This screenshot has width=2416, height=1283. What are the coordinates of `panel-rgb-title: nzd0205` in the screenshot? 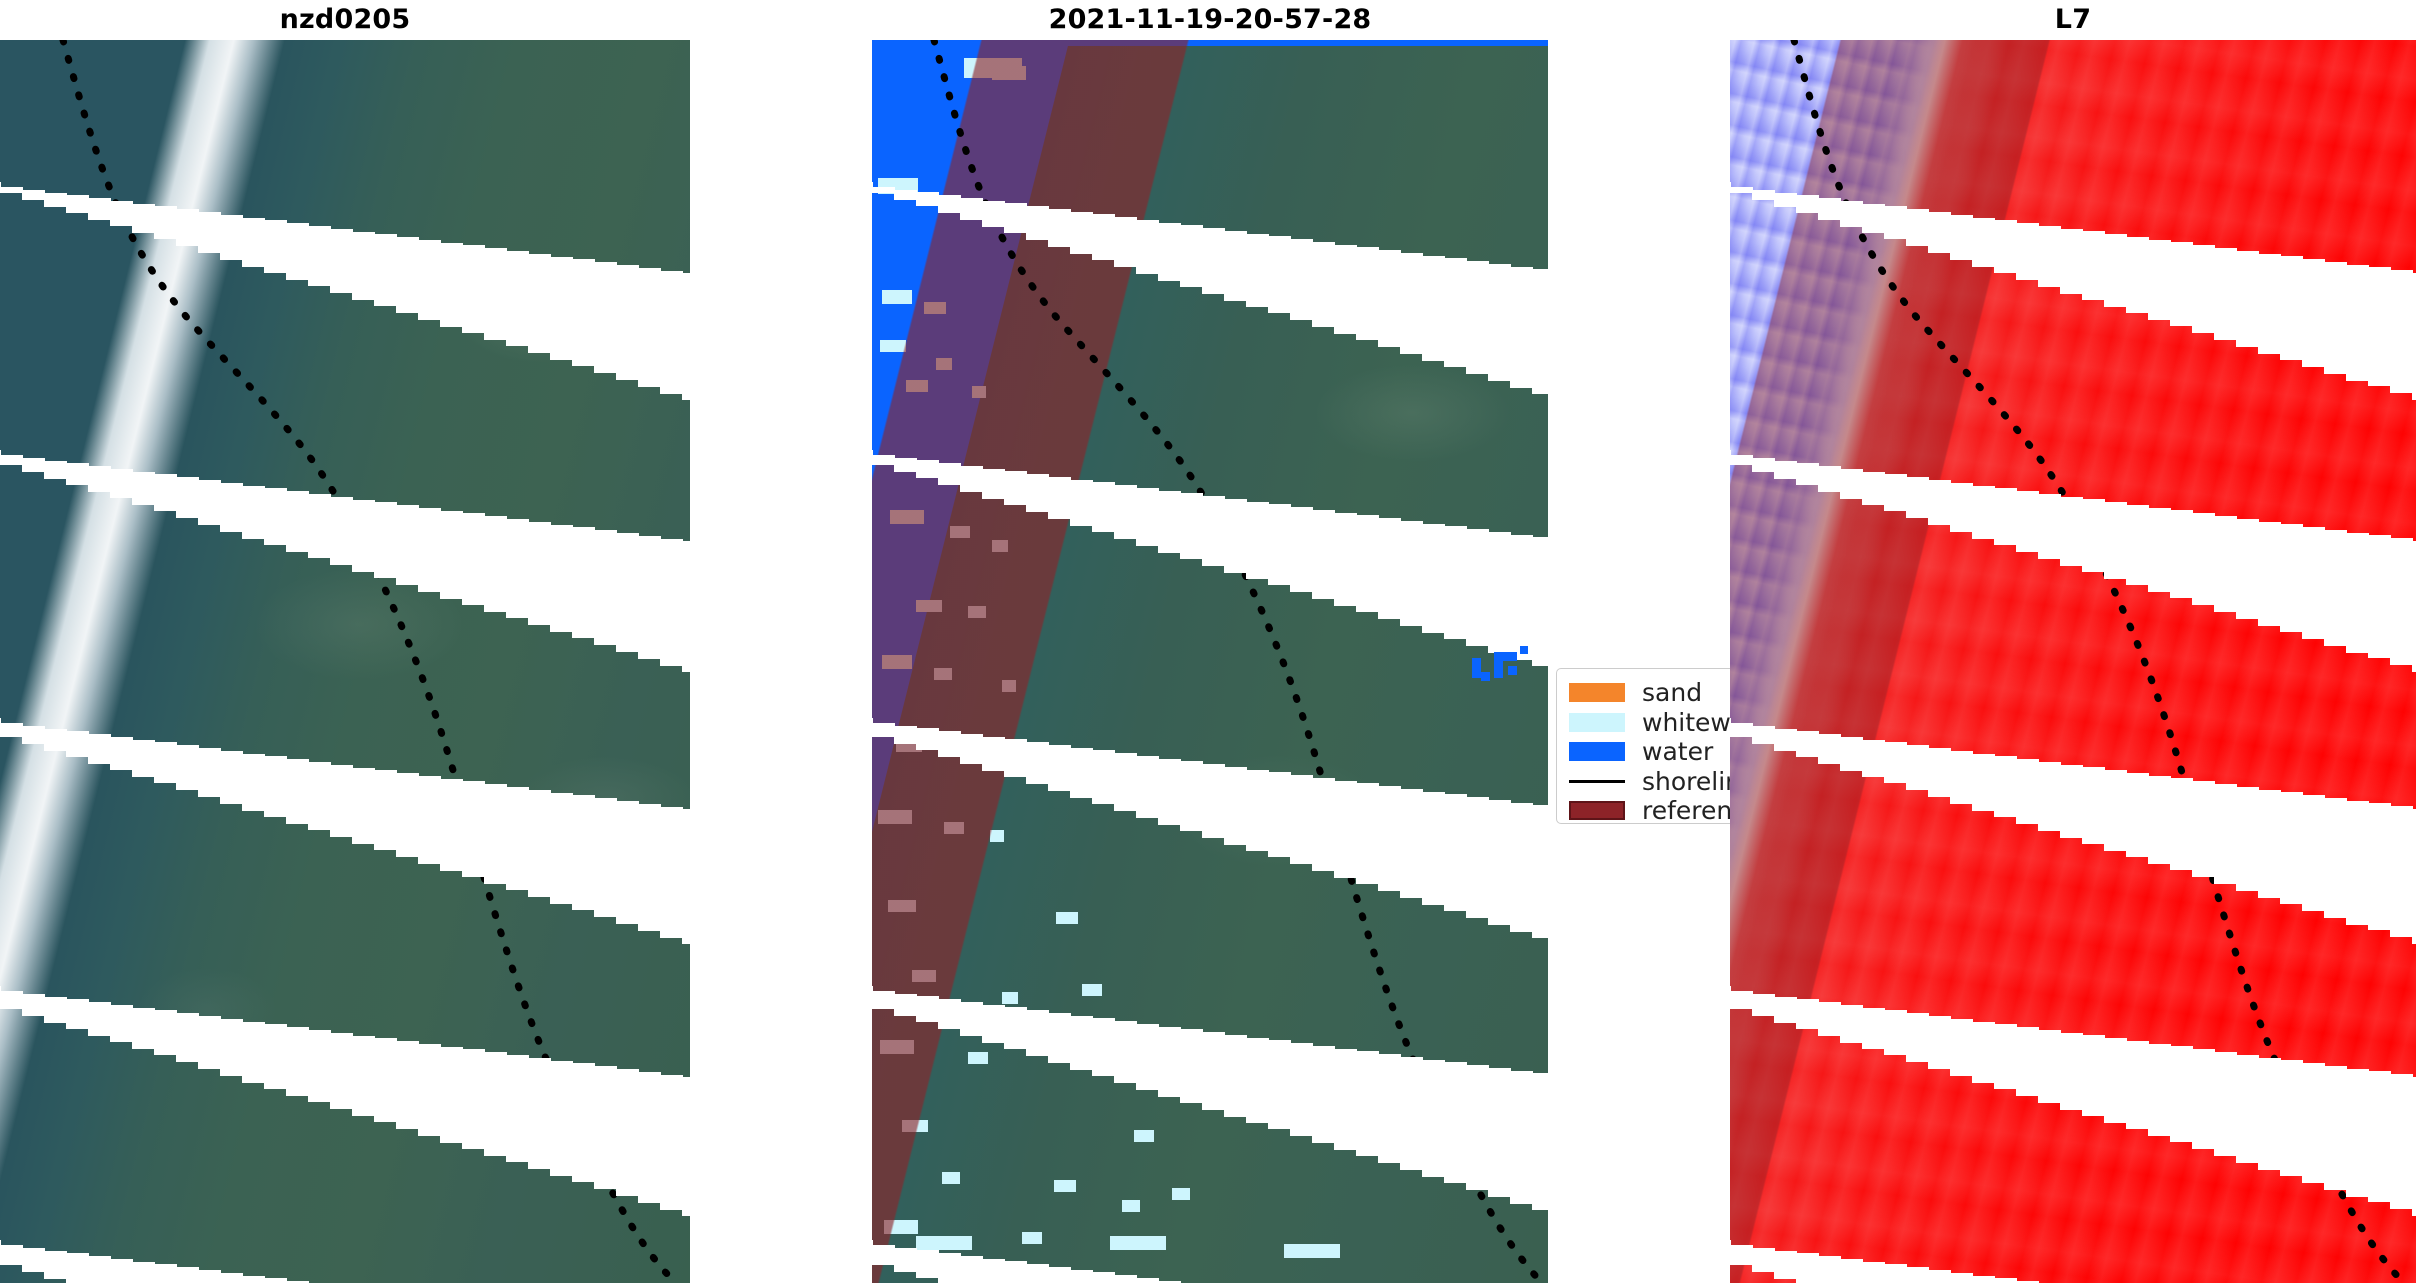 It's located at (345, 19).